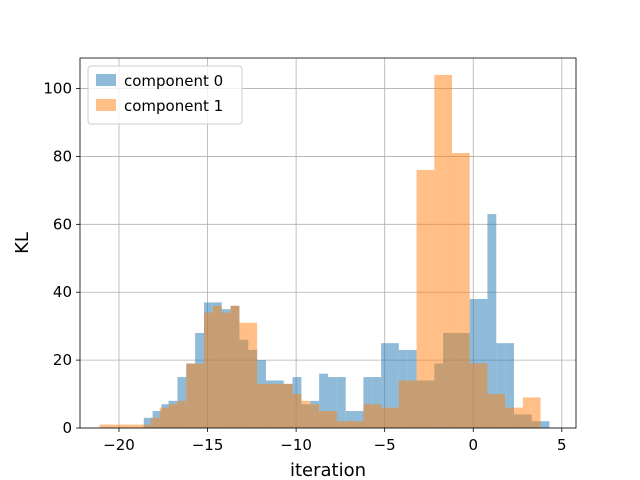 The width and height of the screenshot is (640, 480). Describe the element at coordinates (67, 428) in the screenshot. I see `y-tick-label: 0` at that location.